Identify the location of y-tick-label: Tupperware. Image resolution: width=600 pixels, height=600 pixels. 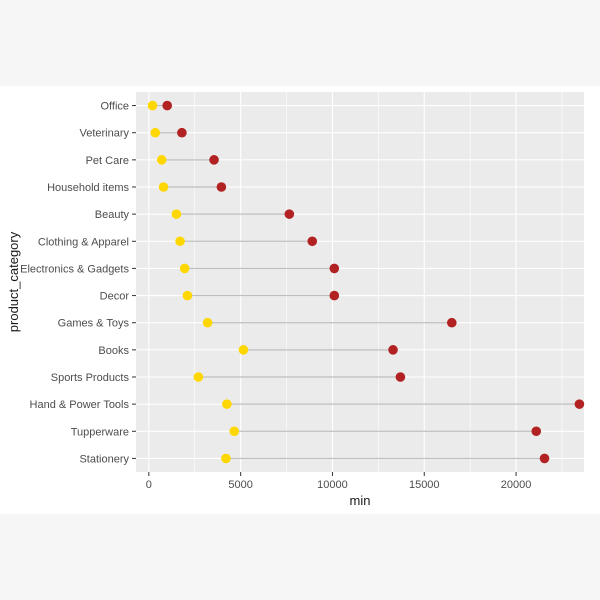
(100, 432).